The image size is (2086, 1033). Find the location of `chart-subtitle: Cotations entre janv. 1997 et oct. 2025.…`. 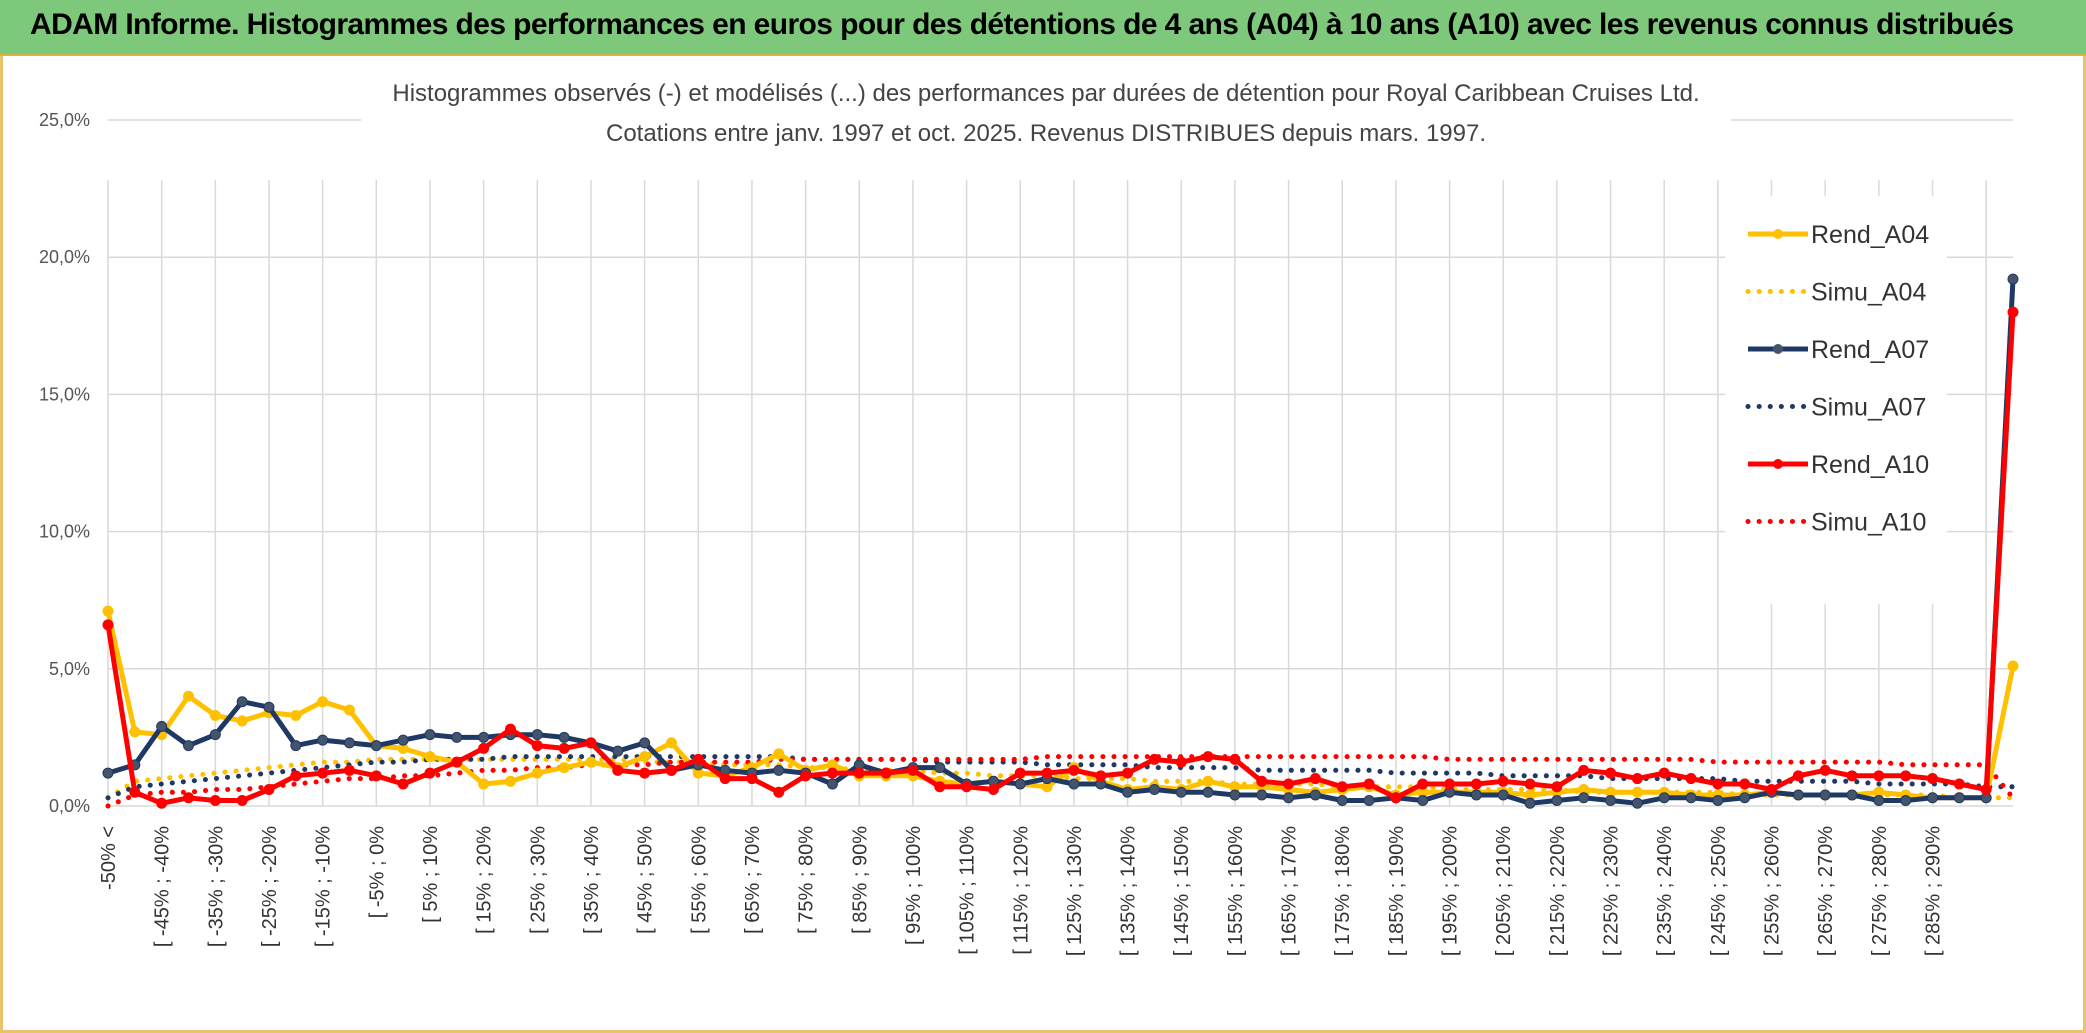

chart-subtitle: Cotations entre janv. 1997 et oct. 2025.… is located at coordinates (1046, 133).